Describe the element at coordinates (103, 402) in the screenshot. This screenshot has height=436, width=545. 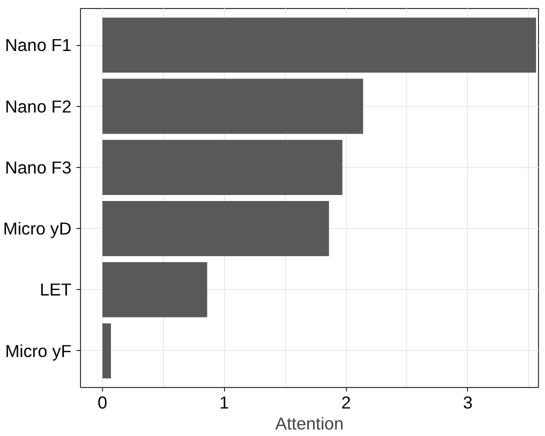
I see `x-tick-label: 0` at that location.